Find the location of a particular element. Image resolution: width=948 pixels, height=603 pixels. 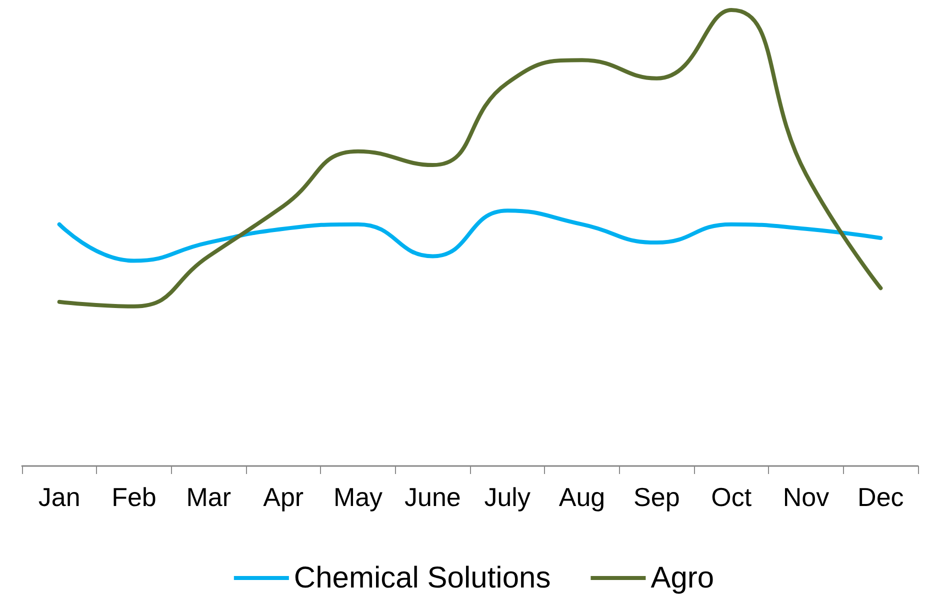

x-tick-label: May is located at coordinates (358, 497).